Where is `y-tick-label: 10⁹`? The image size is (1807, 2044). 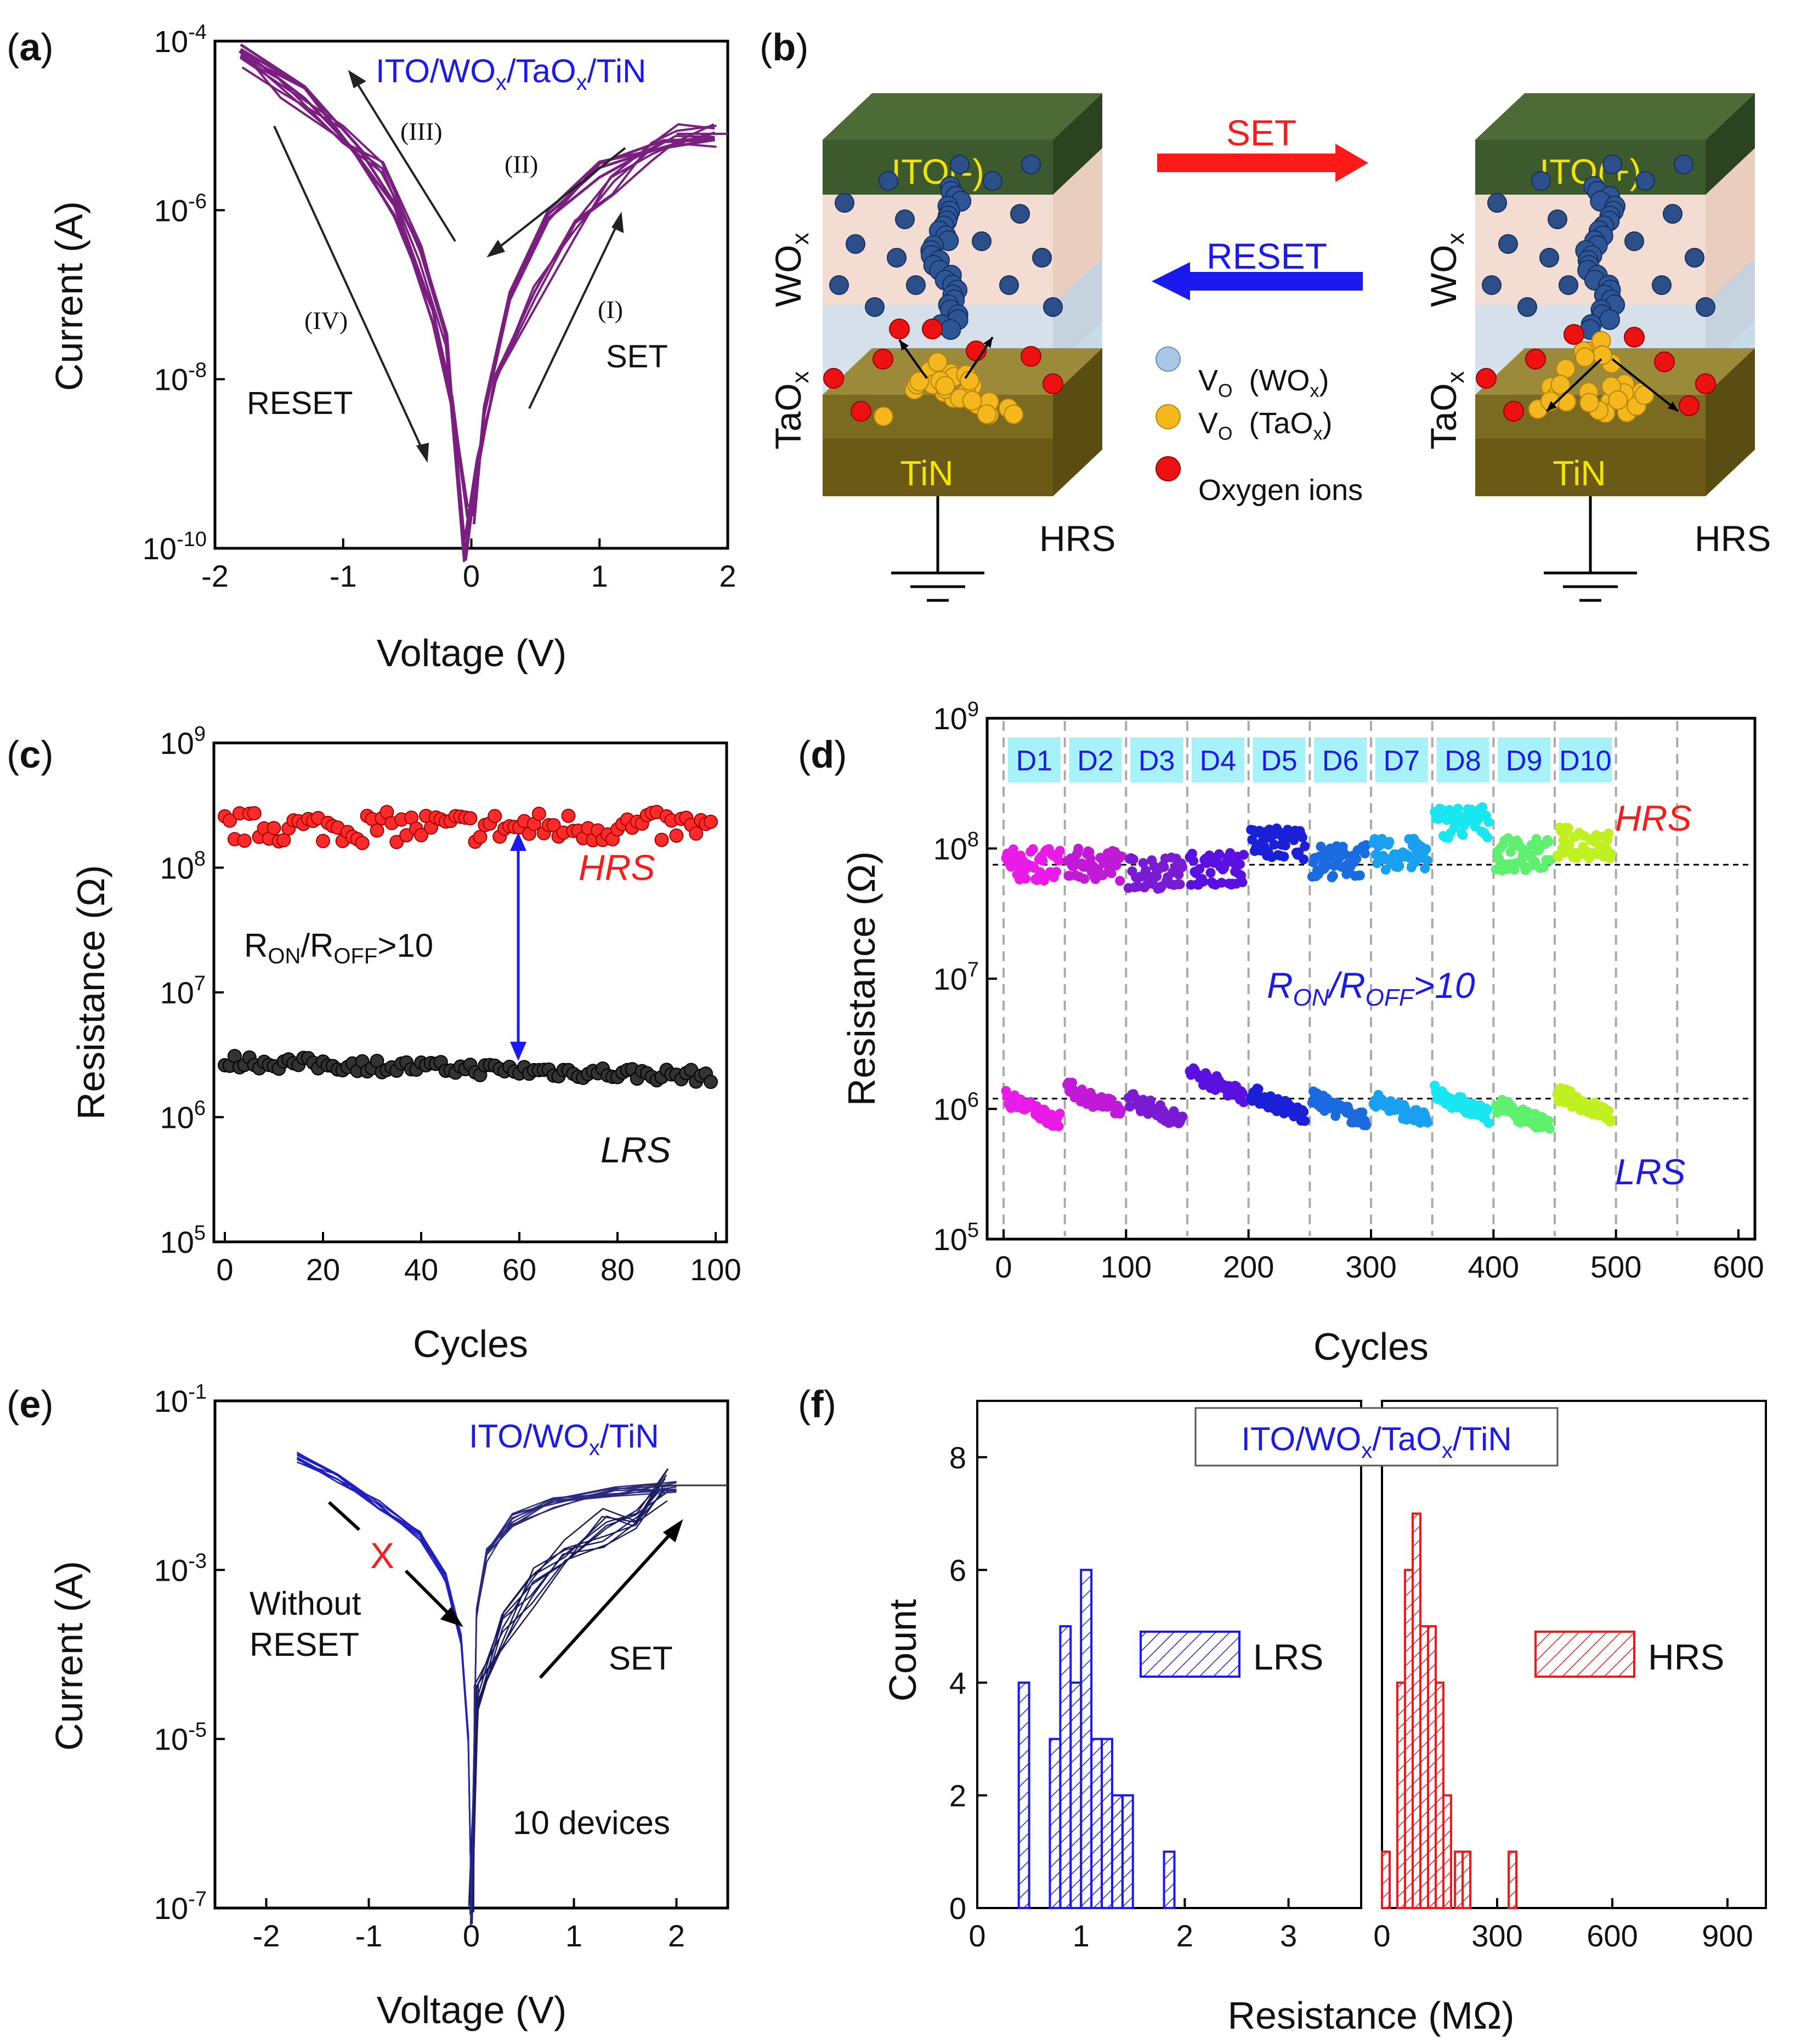 y-tick-label: 10⁹ is located at coordinates (183, 741).